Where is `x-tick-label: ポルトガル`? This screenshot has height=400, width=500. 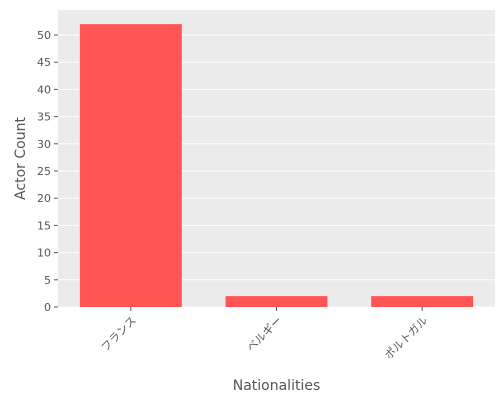
x-tick-label: ポルトガル is located at coordinates (406, 338).